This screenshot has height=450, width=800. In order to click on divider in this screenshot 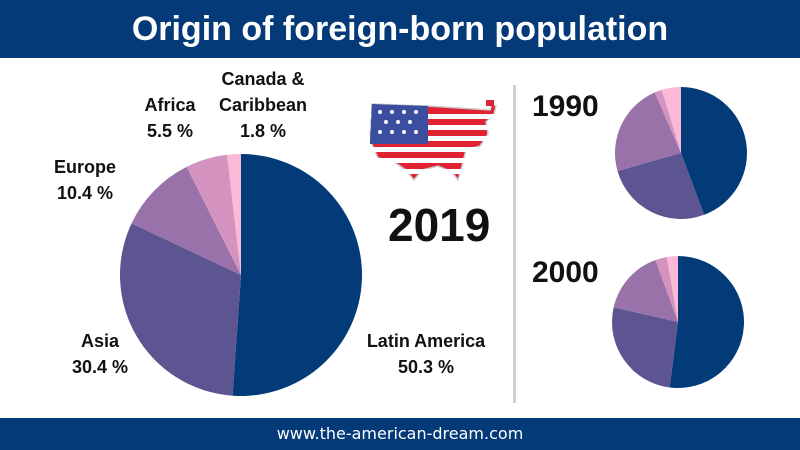, I will do `click(514, 244)`.